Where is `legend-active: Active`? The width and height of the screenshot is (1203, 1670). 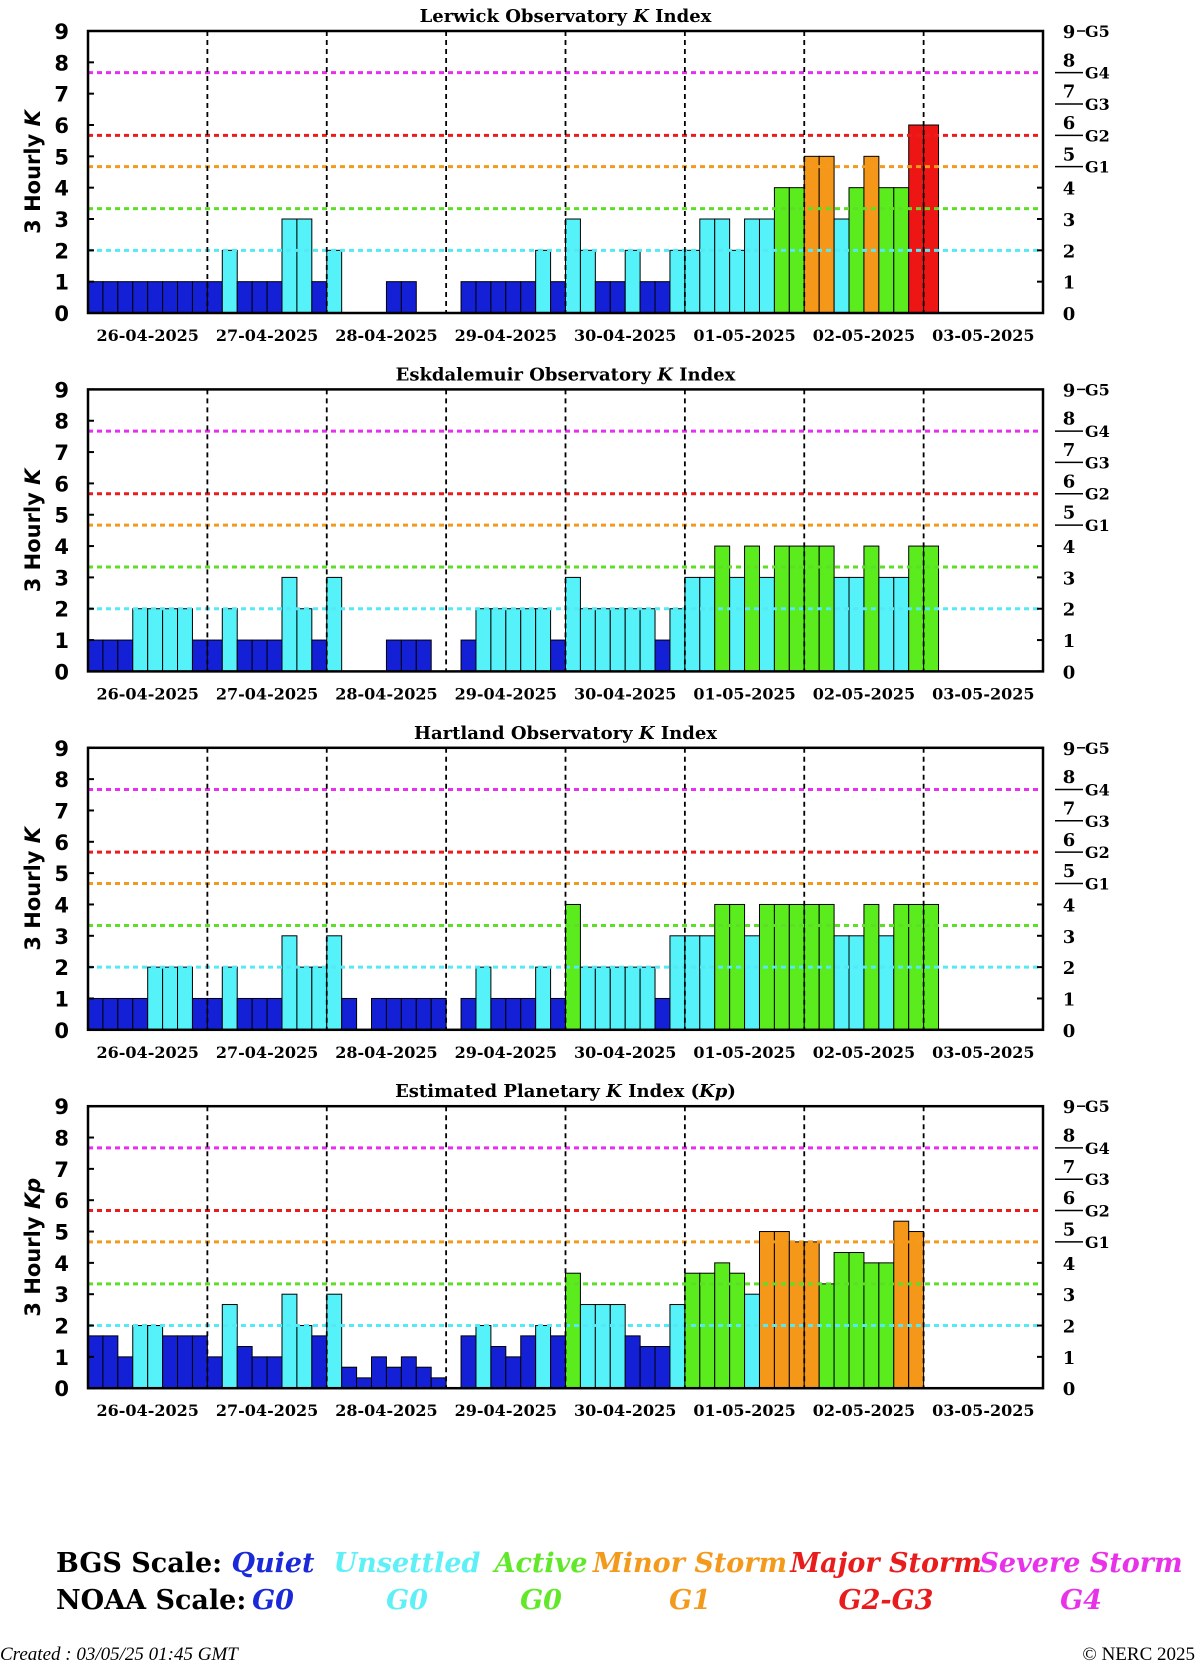 legend-active: Active is located at coordinates (541, 1563).